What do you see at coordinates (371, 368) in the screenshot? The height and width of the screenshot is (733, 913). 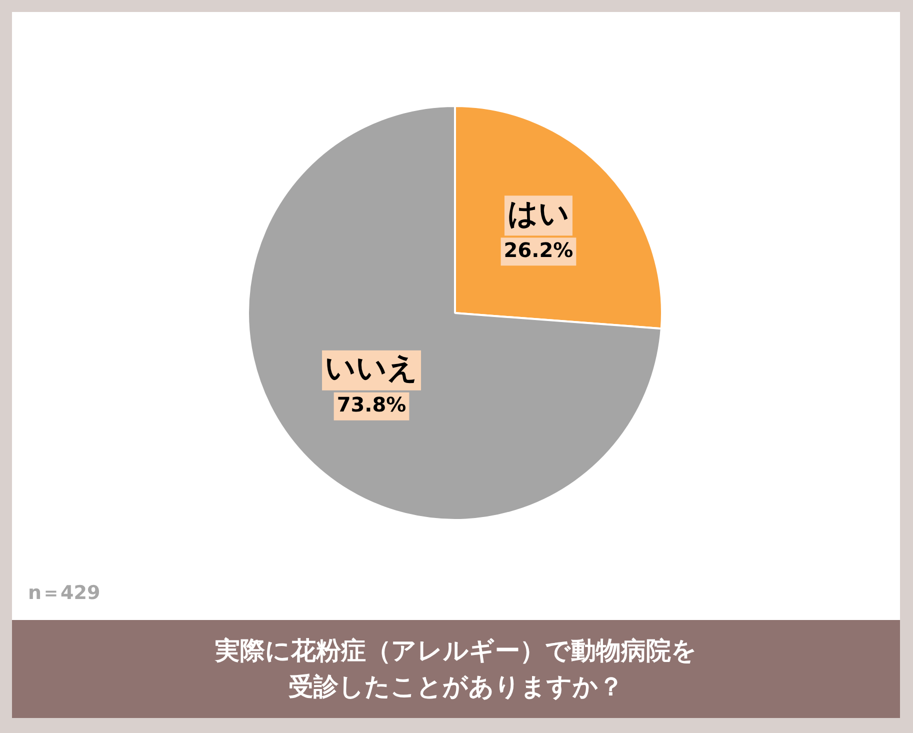 I see `slice-label: いいえ` at bounding box center [371, 368].